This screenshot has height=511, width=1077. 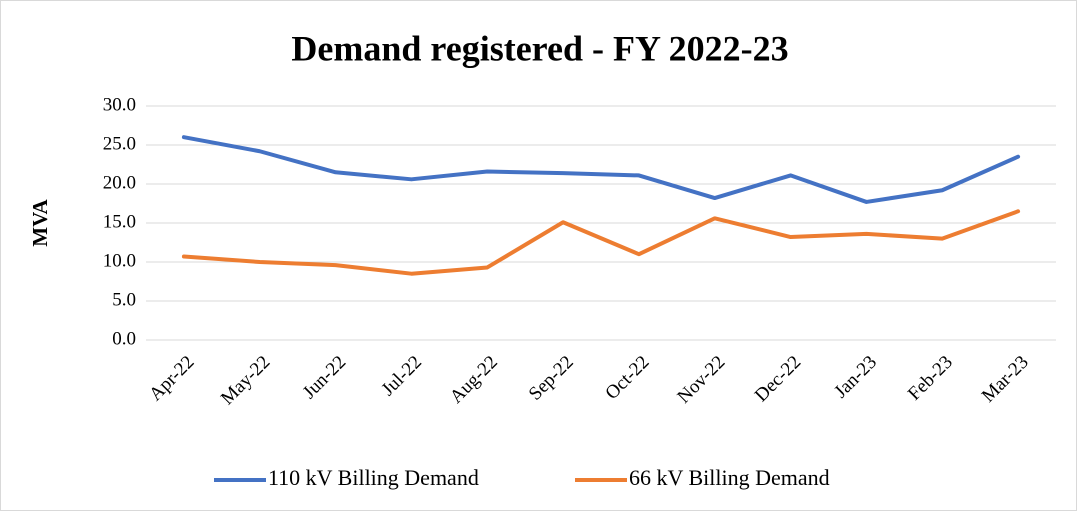 I want to click on y-tick-label: 20.0, so click(x=119, y=182).